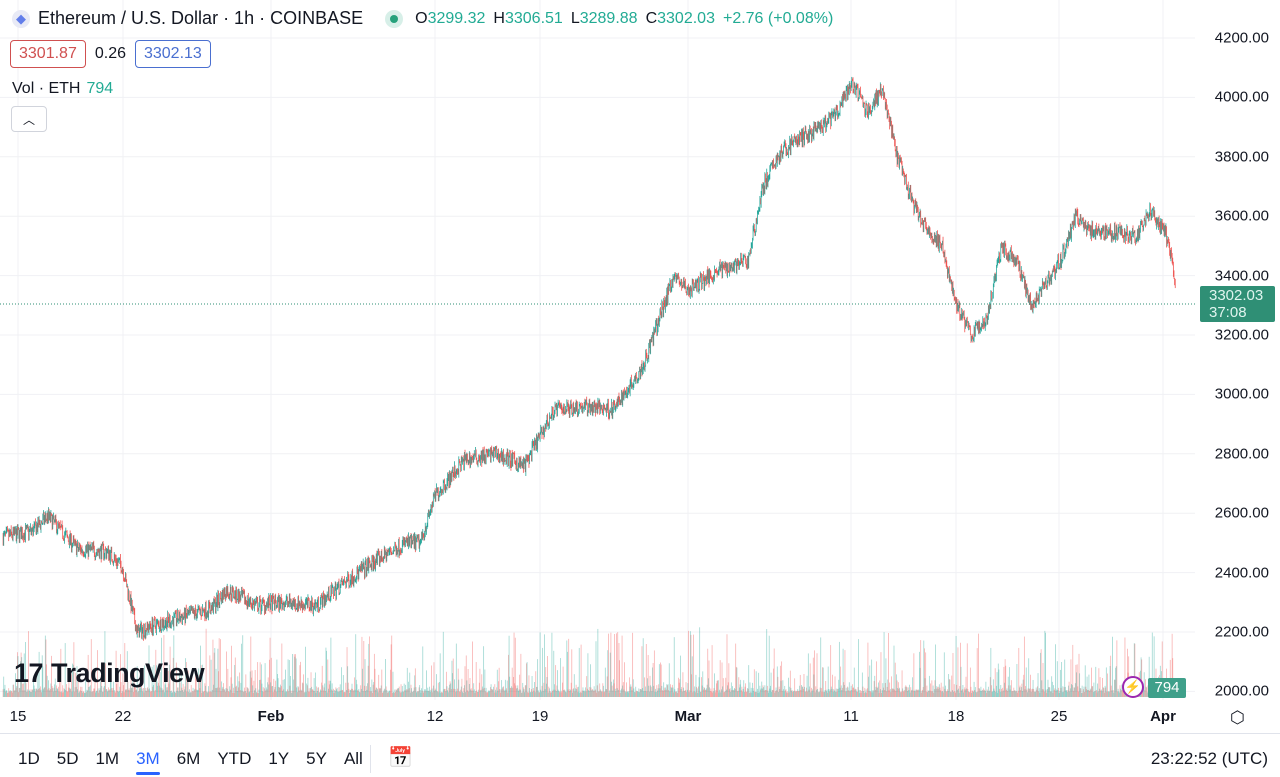 The height and width of the screenshot is (777, 1280). Describe the element at coordinates (109, 673) in the screenshot. I see `tradingview-logo: 17 TradingView` at that location.